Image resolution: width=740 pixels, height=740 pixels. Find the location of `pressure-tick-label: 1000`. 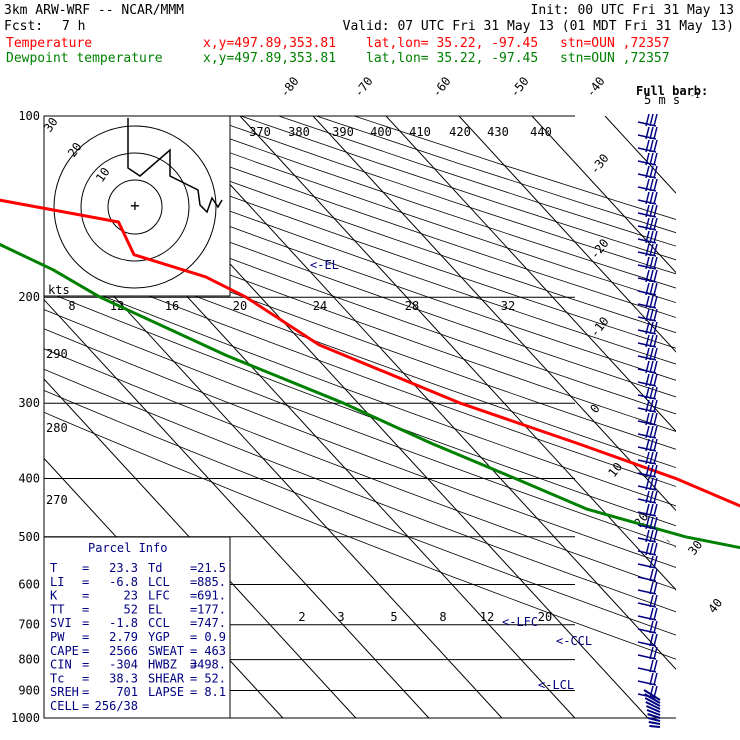

pressure-tick-label: 1000 is located at coordinates (25, 718).